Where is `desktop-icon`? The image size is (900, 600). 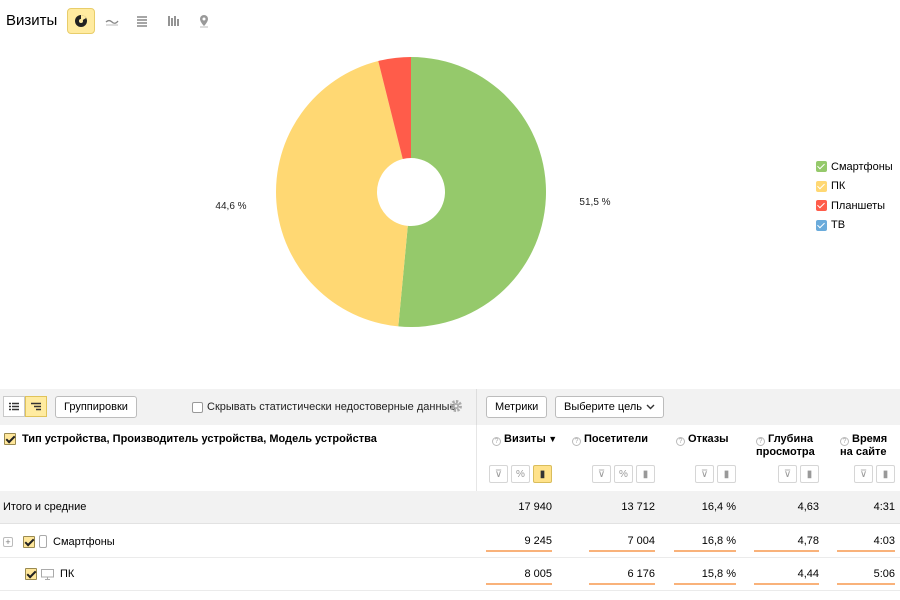
desktop-icon is located at coordinates (47, 574).